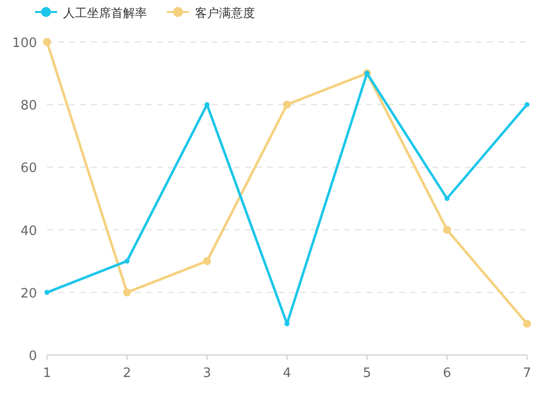  I want to click on x-tick-label: 2, so click(127, 373).